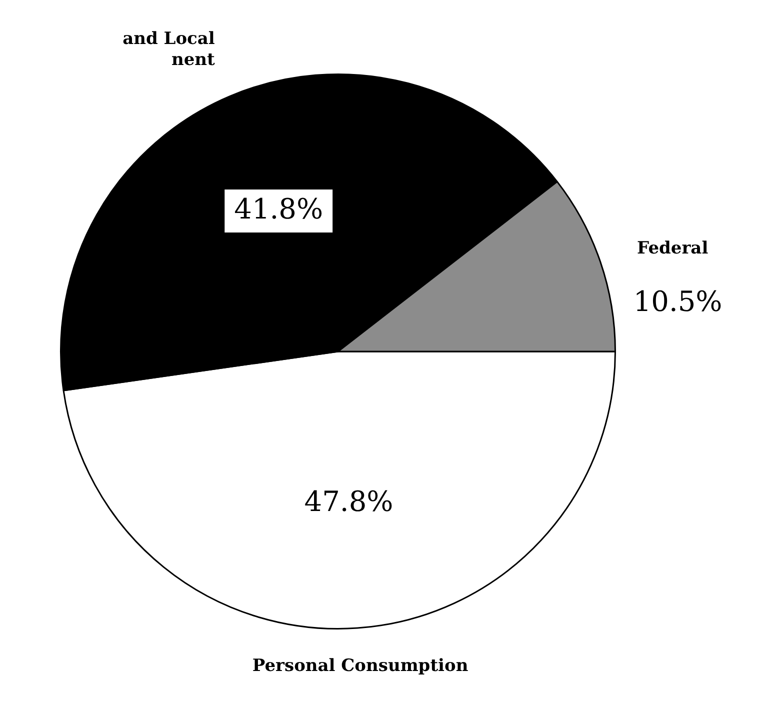 This screenshot has height=703, width=766. Describe the element at coordinates (169, 49) in the screenshot. I see `slice-label: and Local nent` at that location.